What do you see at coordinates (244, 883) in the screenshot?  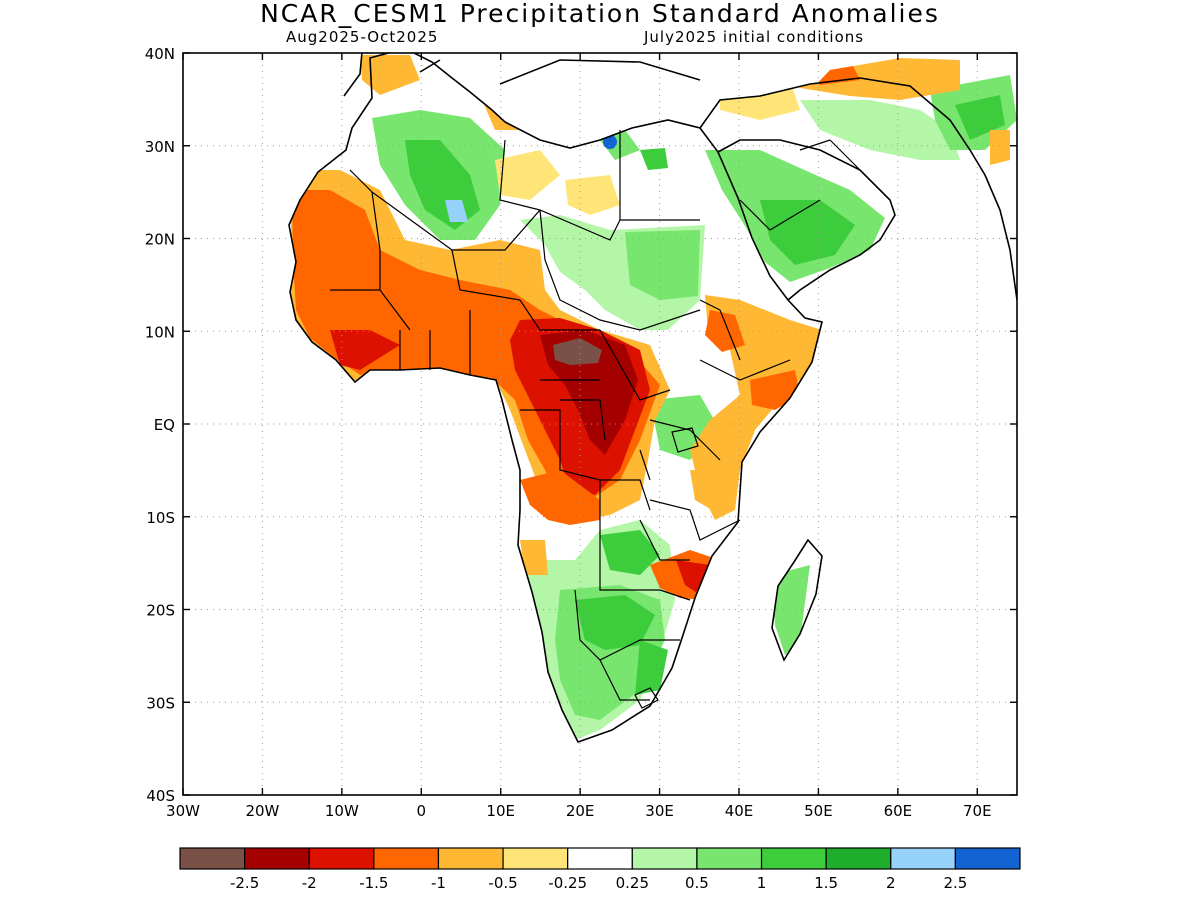 I see `colorbar-label: -2.5` at bounding box center [244, 883].